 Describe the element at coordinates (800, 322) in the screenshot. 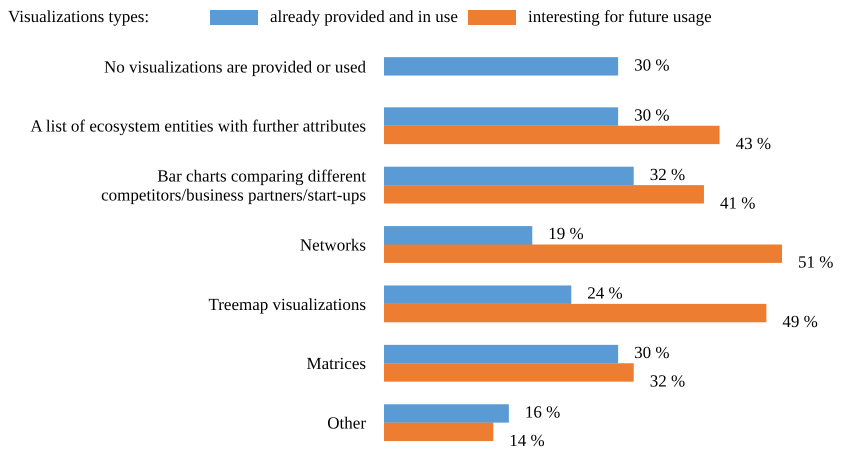

I see `data-label: 49 %` at that location.